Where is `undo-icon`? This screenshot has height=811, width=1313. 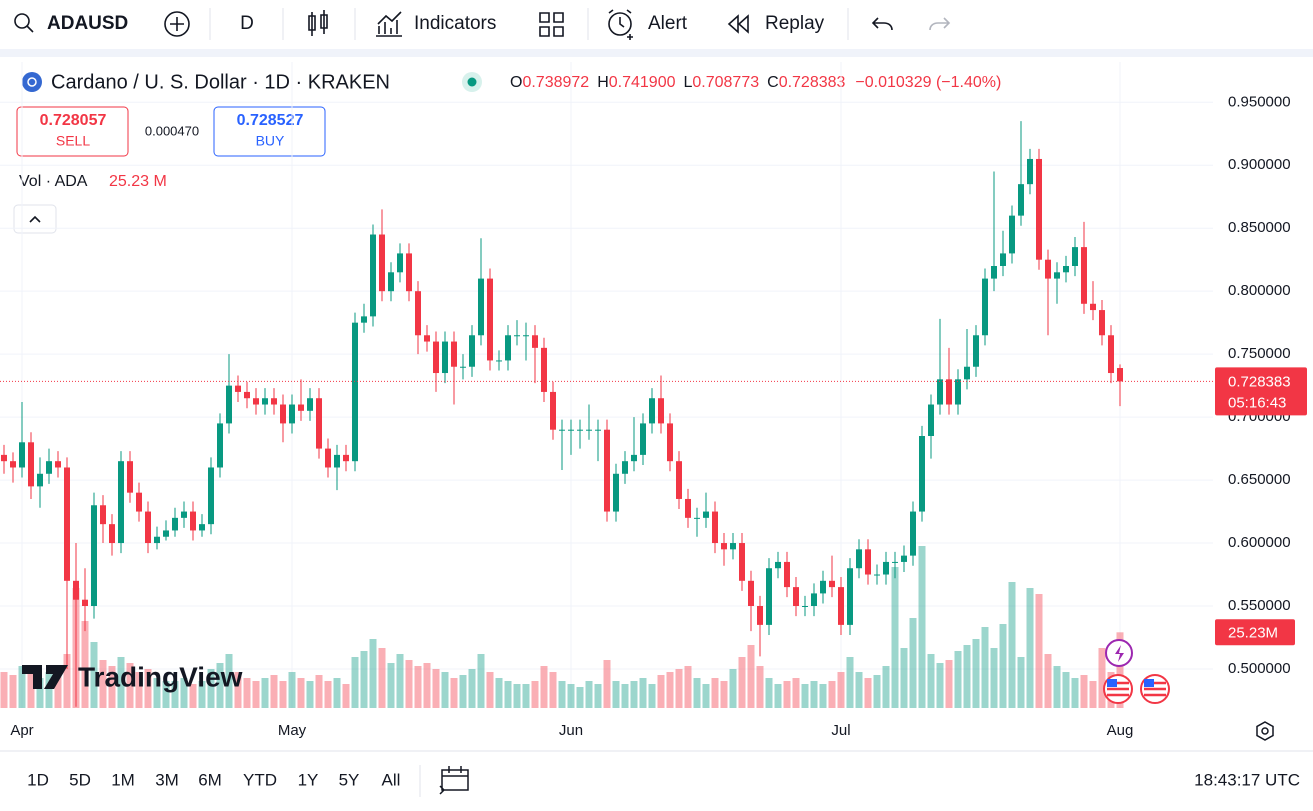 undo-icon is located at coordinates (882, 24).